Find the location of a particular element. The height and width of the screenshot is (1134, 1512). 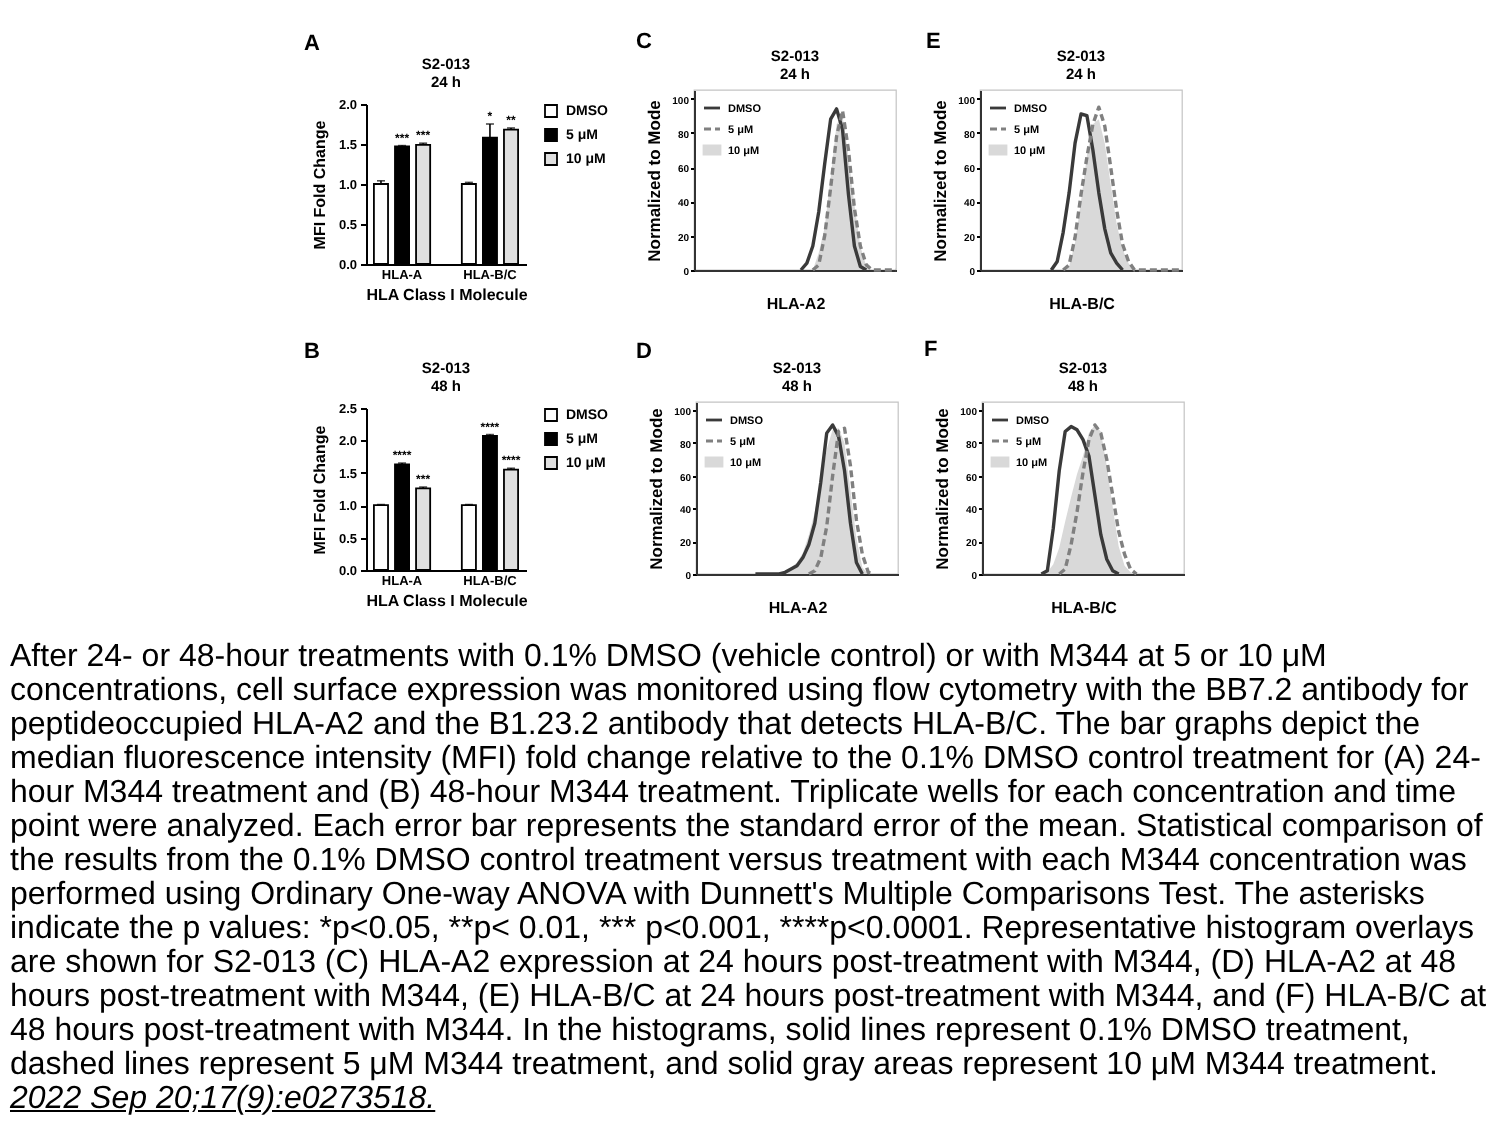

text: B is located at coordinates (312, 352).